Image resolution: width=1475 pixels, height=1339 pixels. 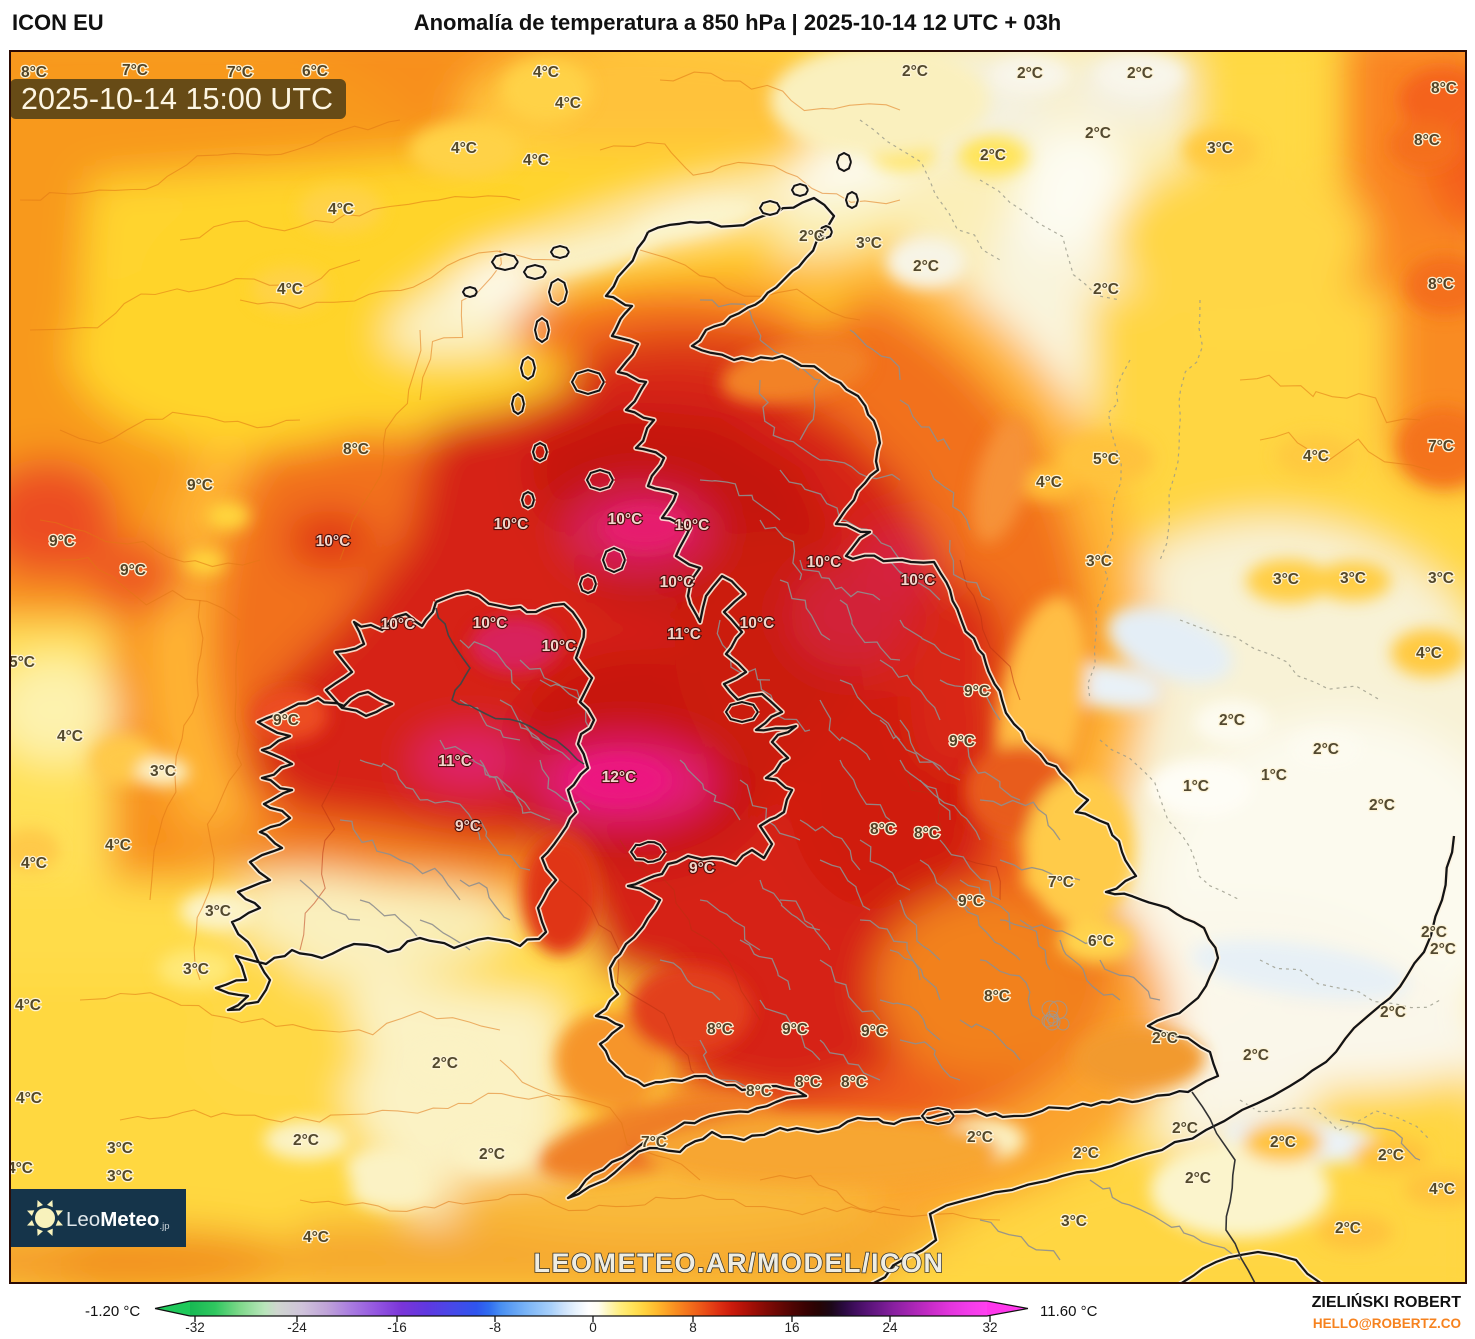 What do you see at coordinates (177, 99) in the screenshot?
I see `svg-text: 2025-10-14 15:00 UTC` at bounding box center [177, 99].